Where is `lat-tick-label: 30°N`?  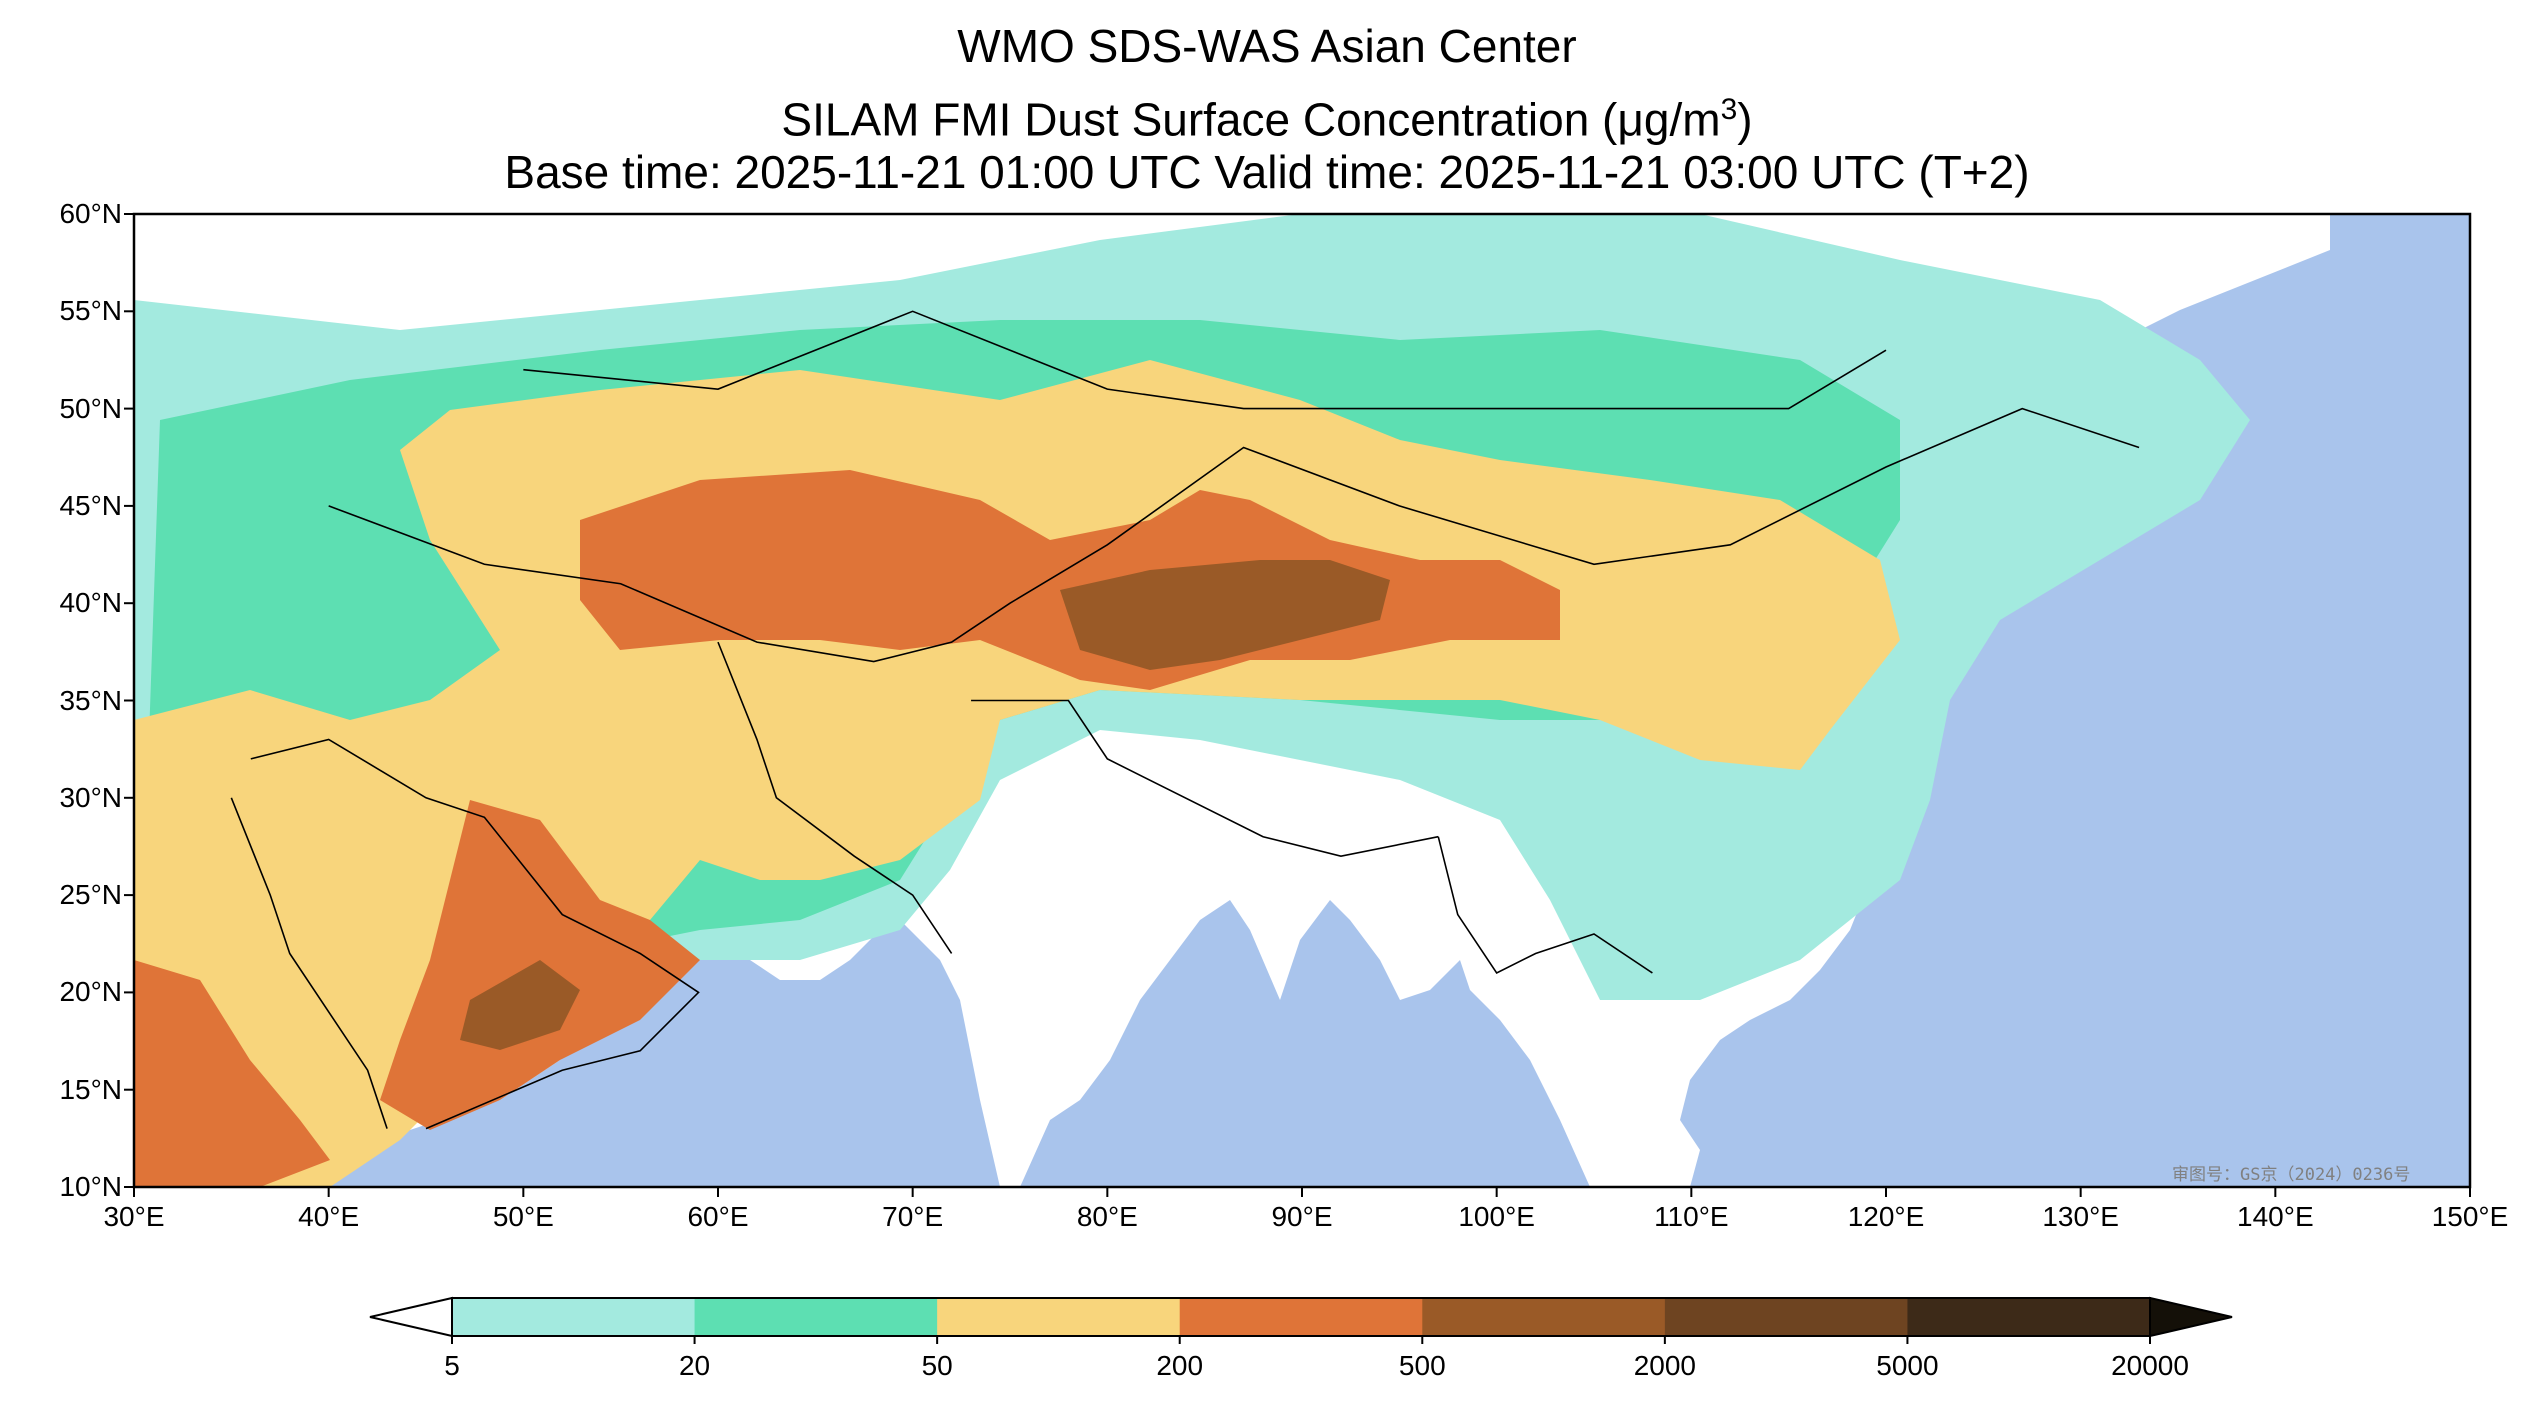
lat-tick-label: 30°N is located at coordinates (90, 797).